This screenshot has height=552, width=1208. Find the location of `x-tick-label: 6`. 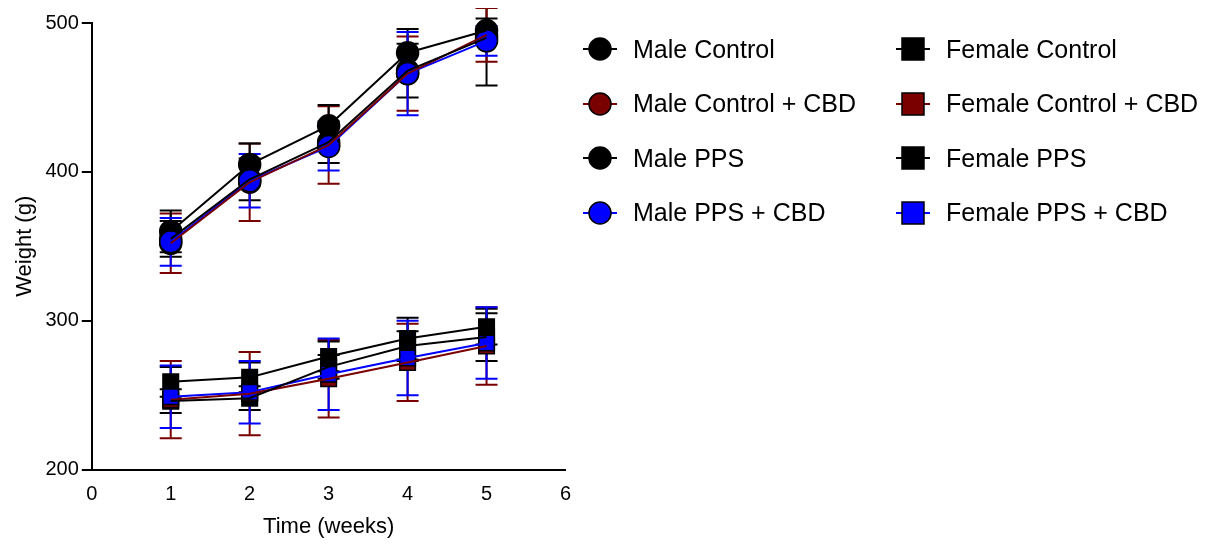

x-tick-label: 6 is located at coordinates (565, 493).